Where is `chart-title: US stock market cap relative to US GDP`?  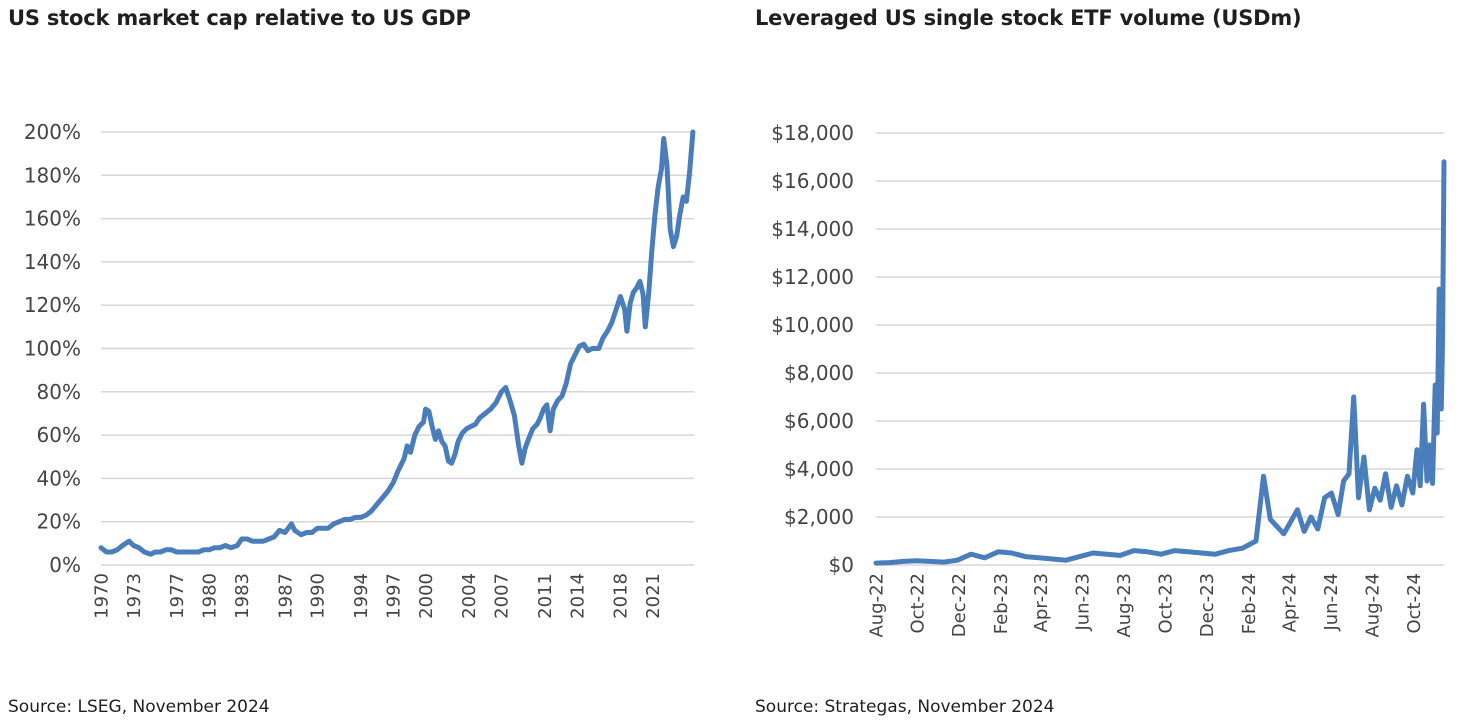 chart-title: US stock market cap relative to US GDP is located at coordinates (239, 18).